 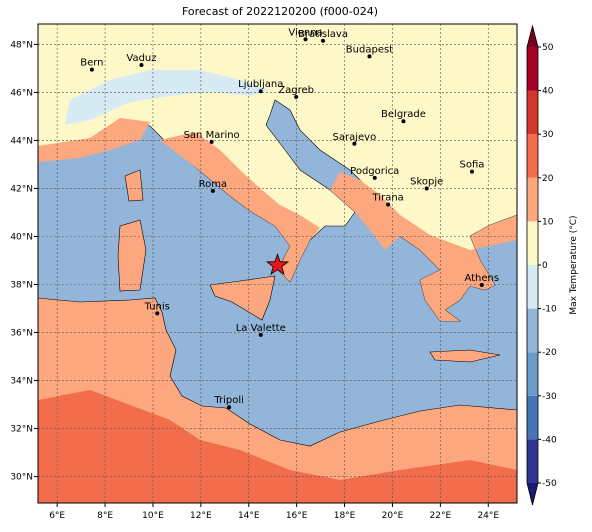 What do you see at coordinates (488, 516) in the screenshot?
I see `x-tick-label: 24°E` at bounding box center [488, 516].